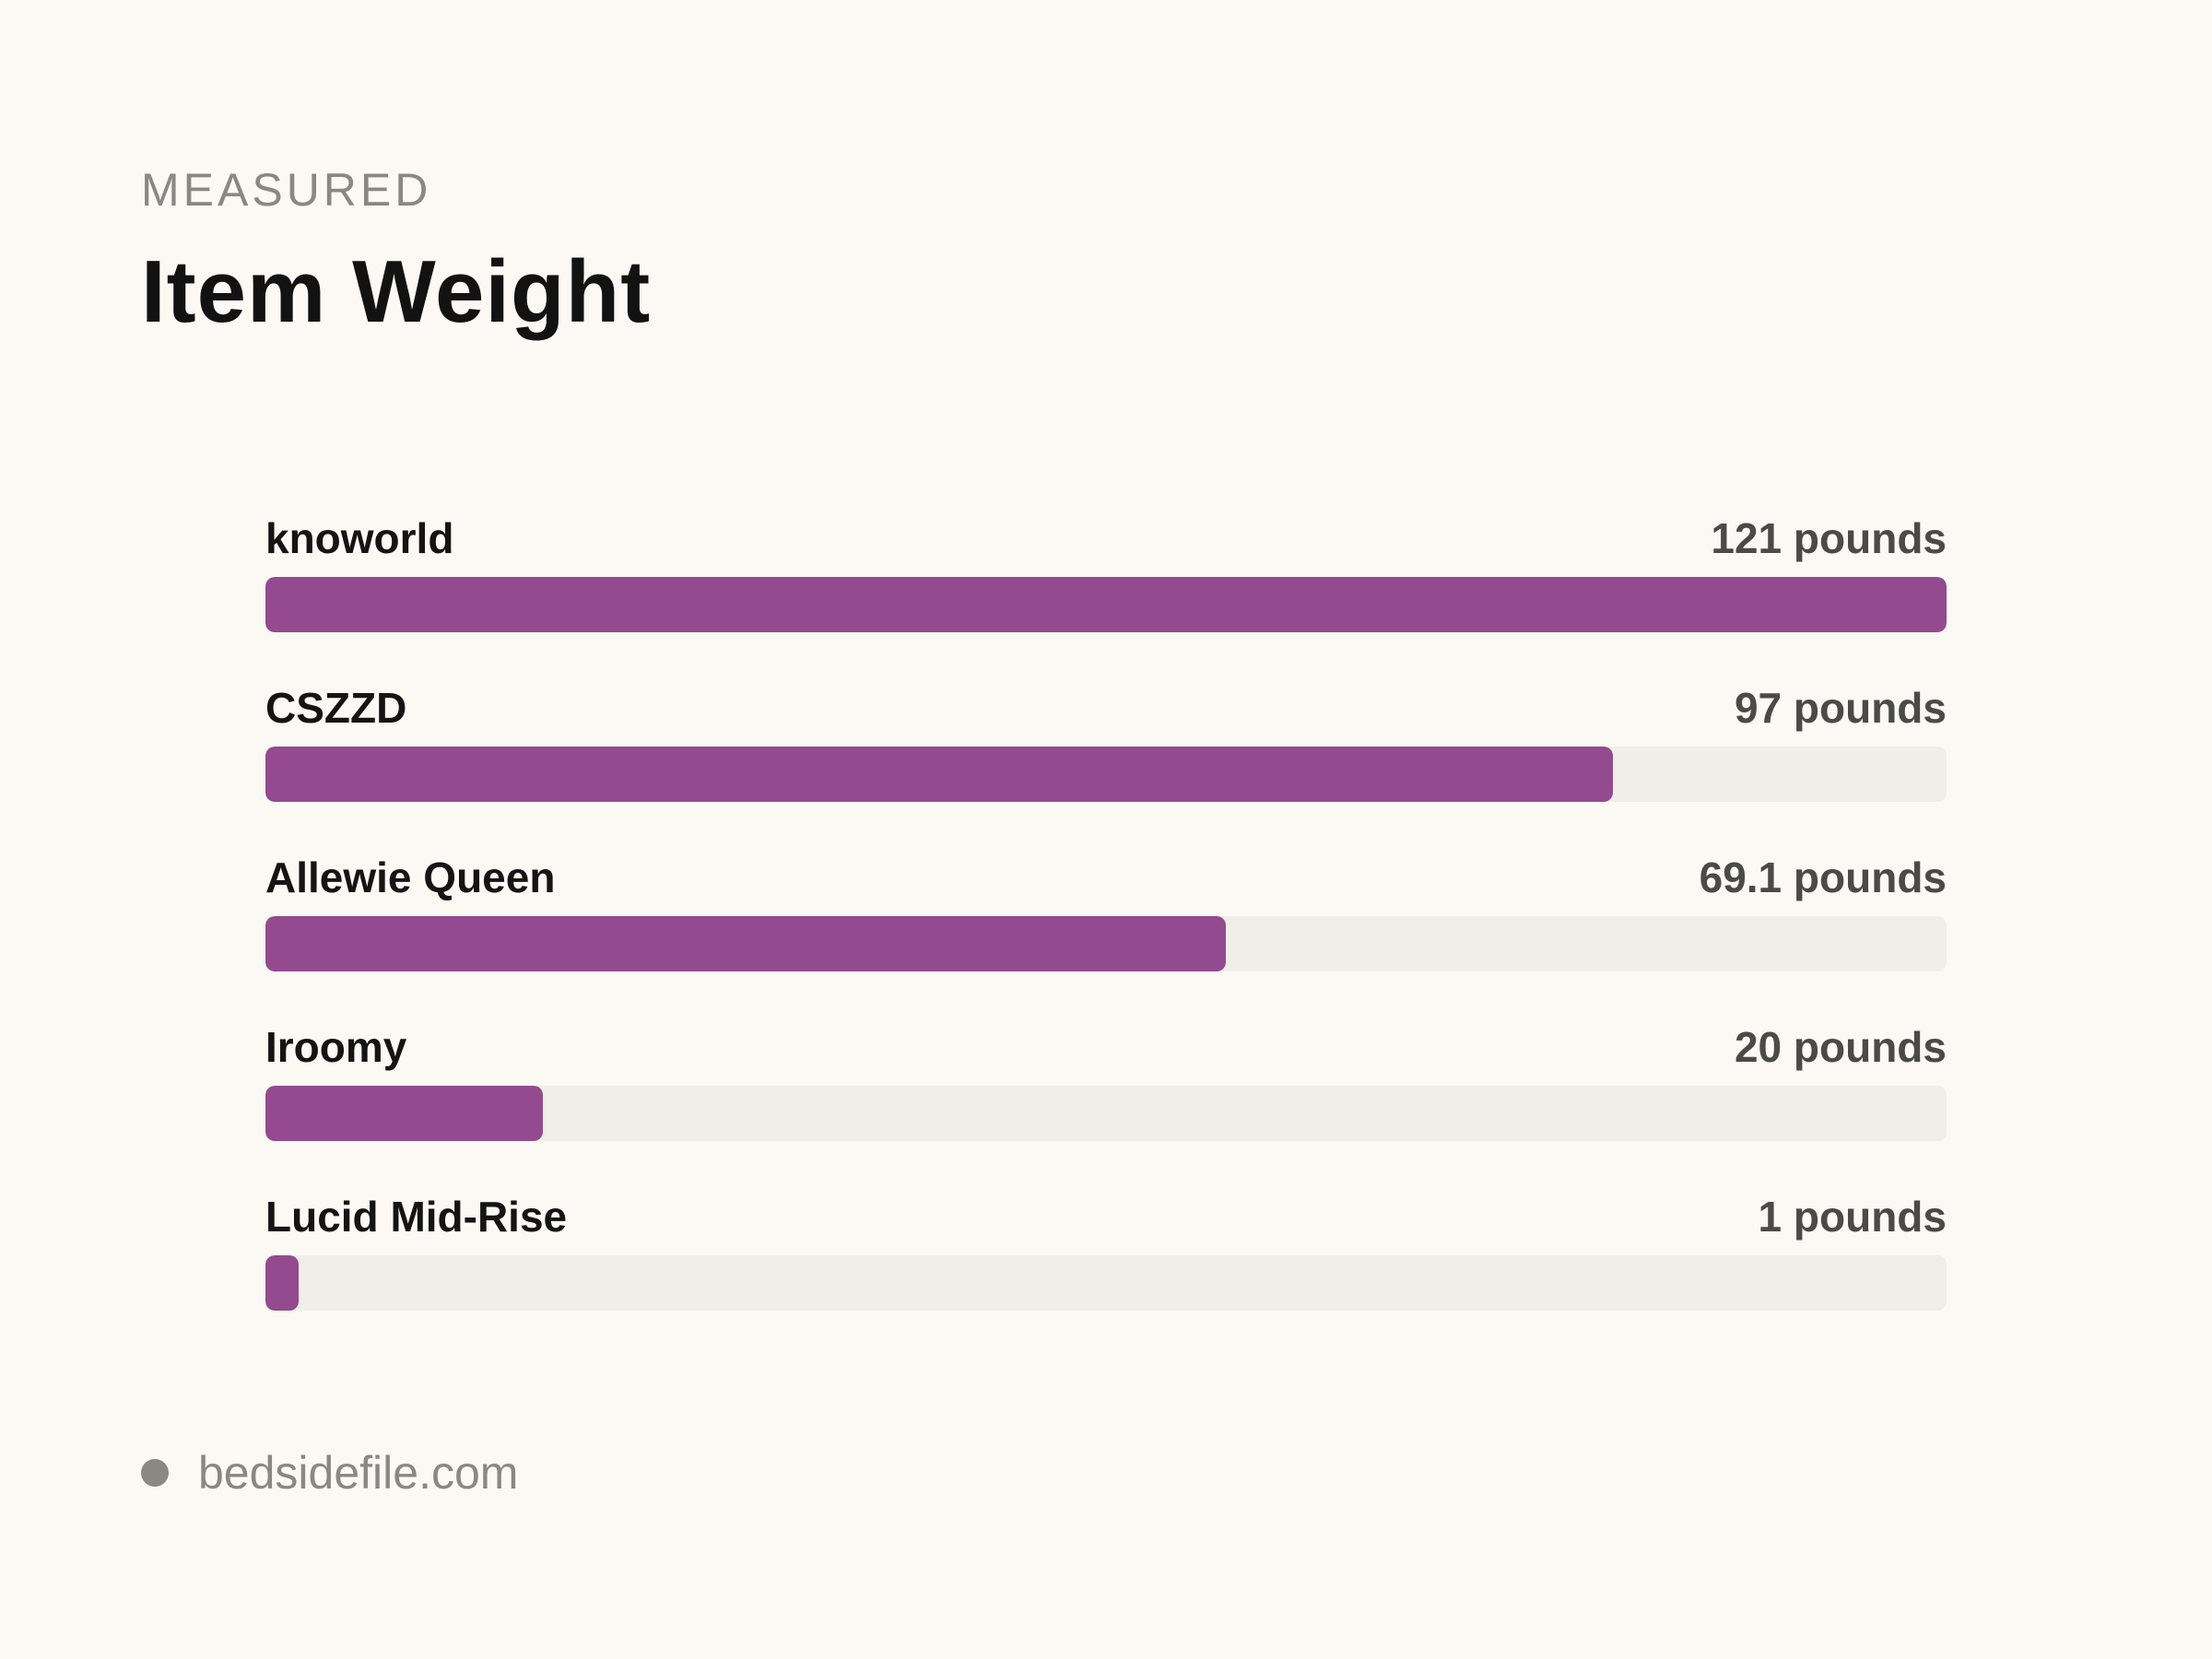 This screenshot has width=2212, height=1659. What do you see at coordinates (1106, 543) in the screenshot?
I see `bar-row-header: knoworld 121 pounds` at bounding box center [1106, 543].